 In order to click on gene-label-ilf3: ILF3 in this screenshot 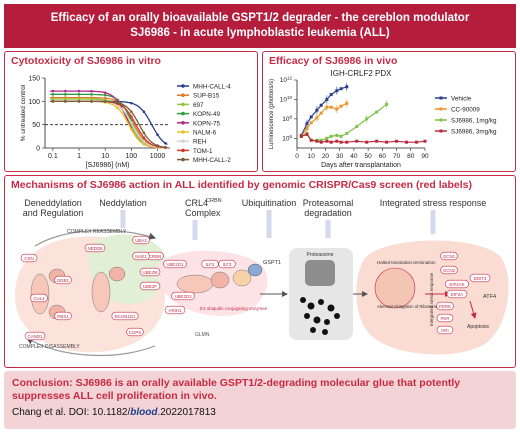, I will do `click(227, 264)`.